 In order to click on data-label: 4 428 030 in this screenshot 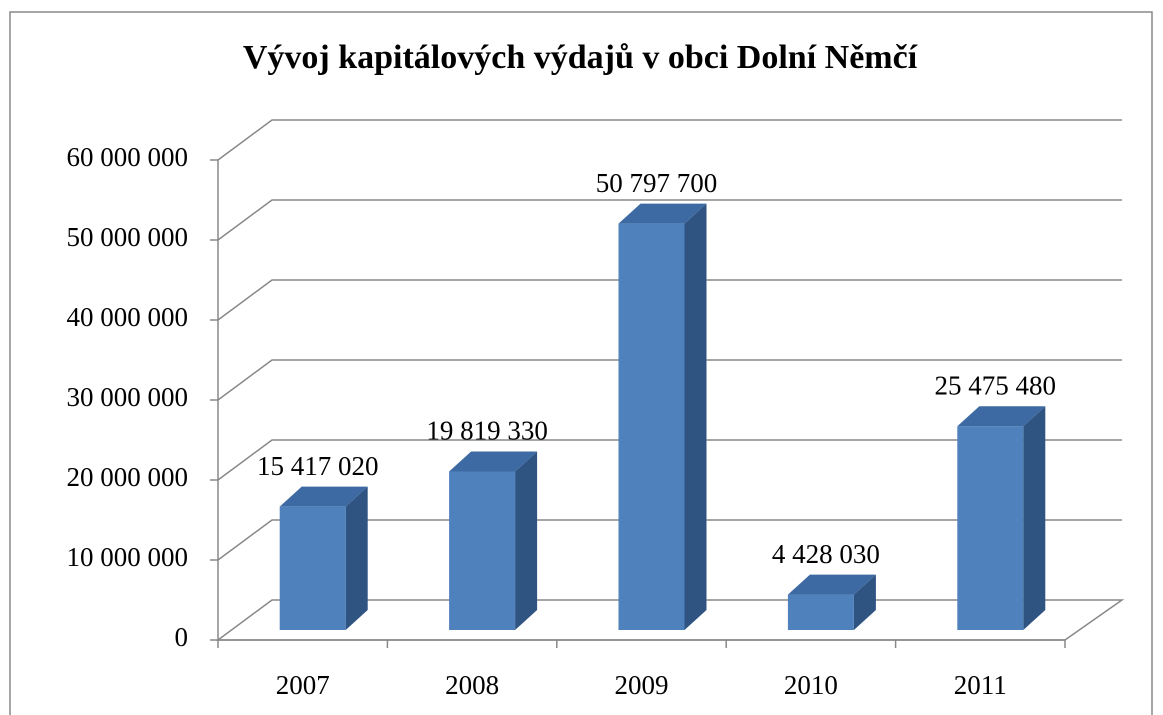, I will do `click(826, 554)`.